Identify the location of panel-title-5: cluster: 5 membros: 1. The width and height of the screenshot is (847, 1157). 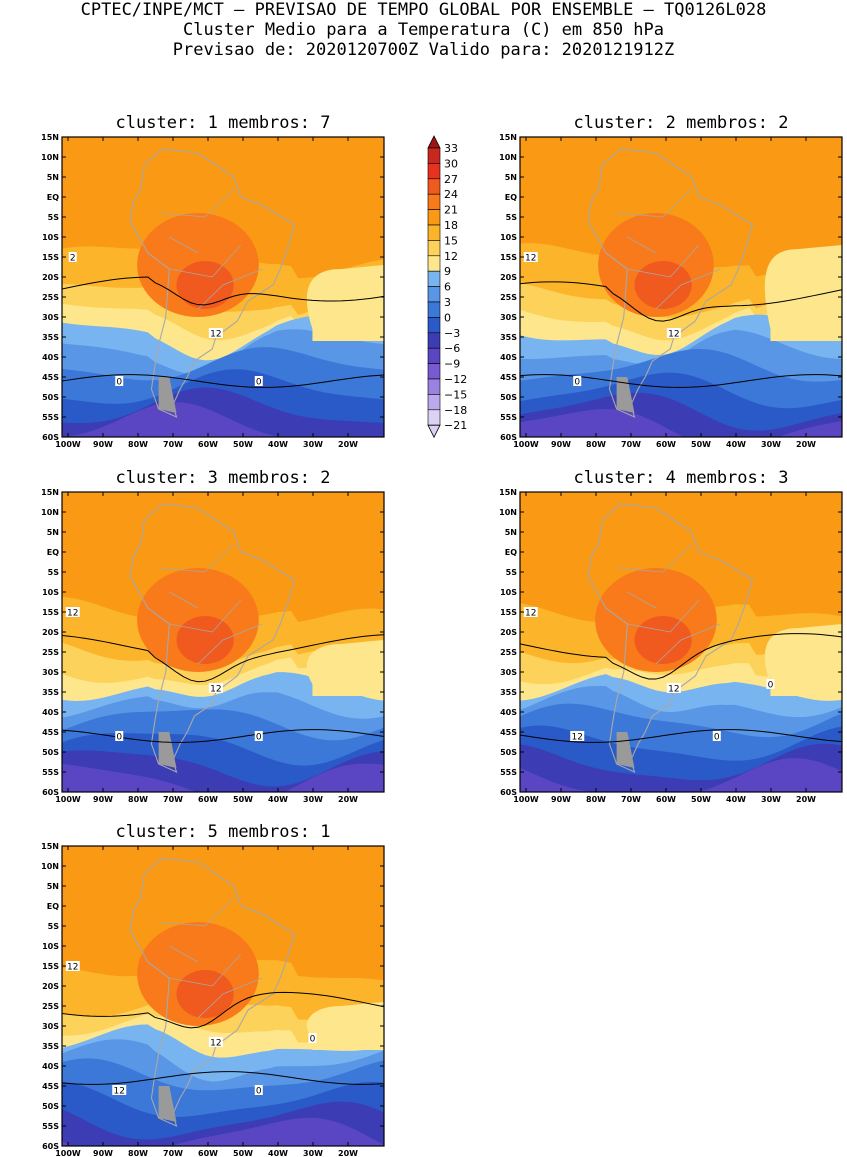
(223, 832).